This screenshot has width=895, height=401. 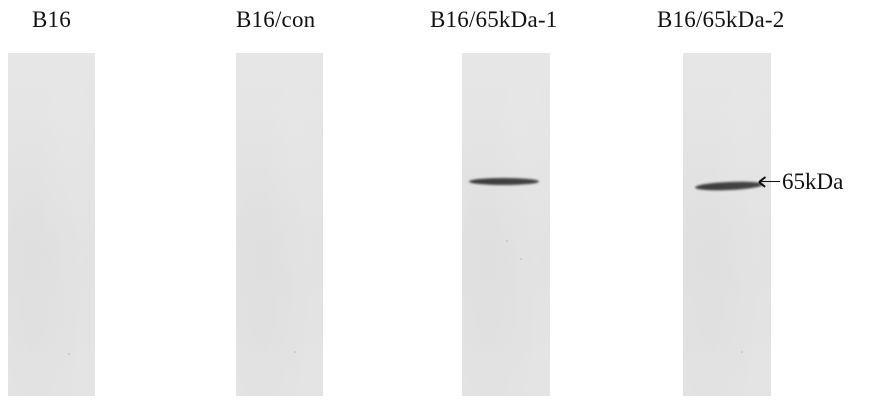 What do you see at coordinates (279, 224) in the screenshot?
I see `lane-strip-b16-con` at bounding box center [279, 224].